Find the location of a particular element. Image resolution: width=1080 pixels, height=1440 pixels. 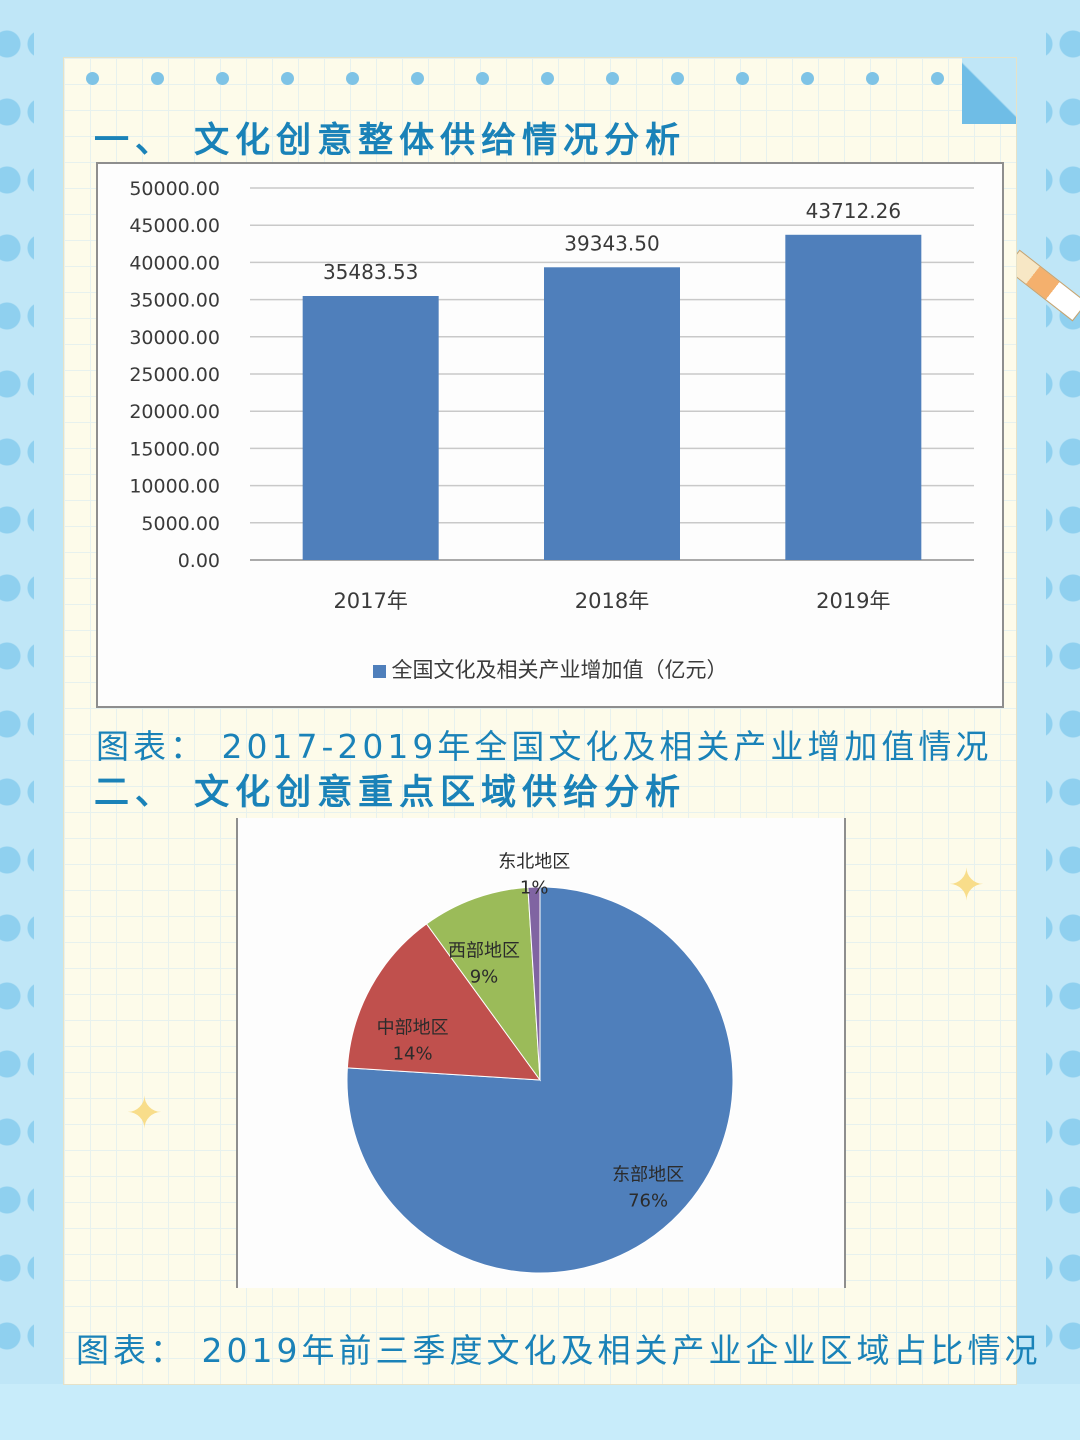

y-tick-label: 10000.00 is located at coordinates (174, 487).